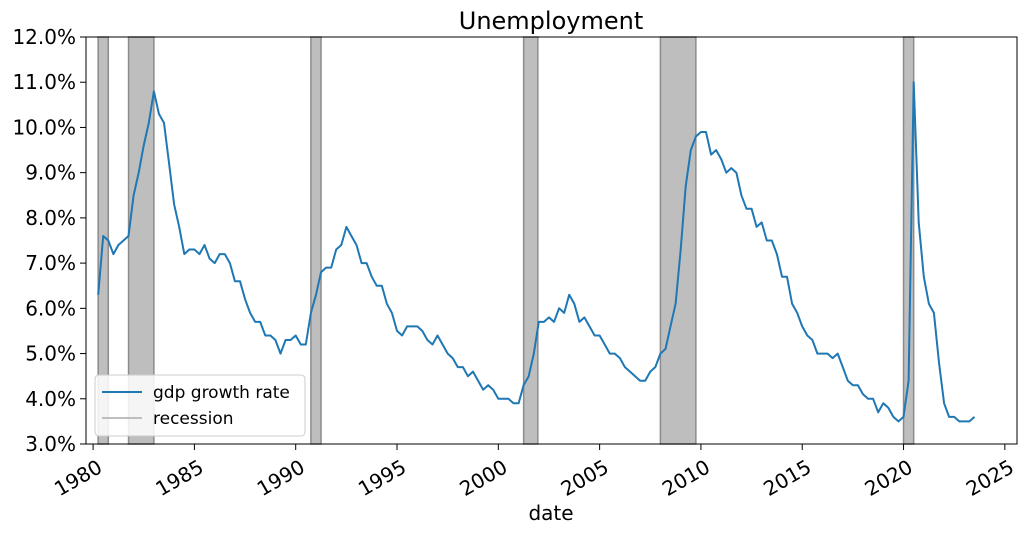 The width and height of the screenshot is (1025, 534). I want to click on x-tick-label: 1995, so click(382, 478).